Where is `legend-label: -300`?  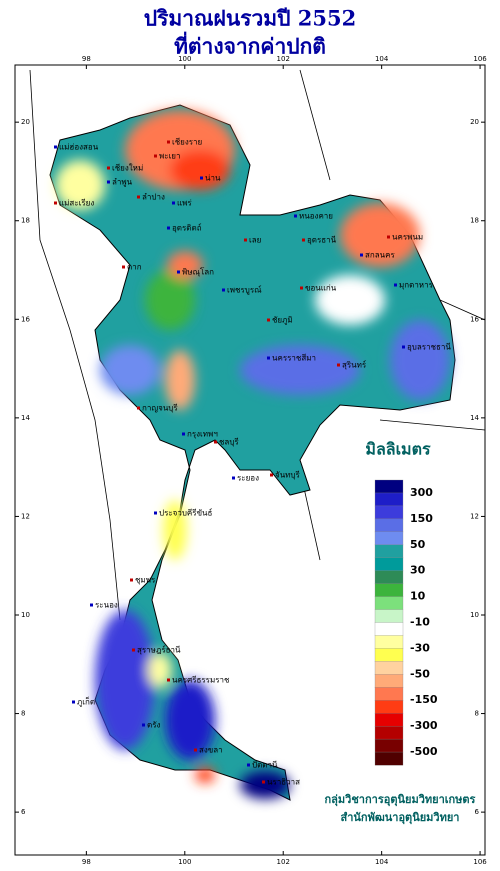
legend-label: -300 is located at coordinates (424, 725).